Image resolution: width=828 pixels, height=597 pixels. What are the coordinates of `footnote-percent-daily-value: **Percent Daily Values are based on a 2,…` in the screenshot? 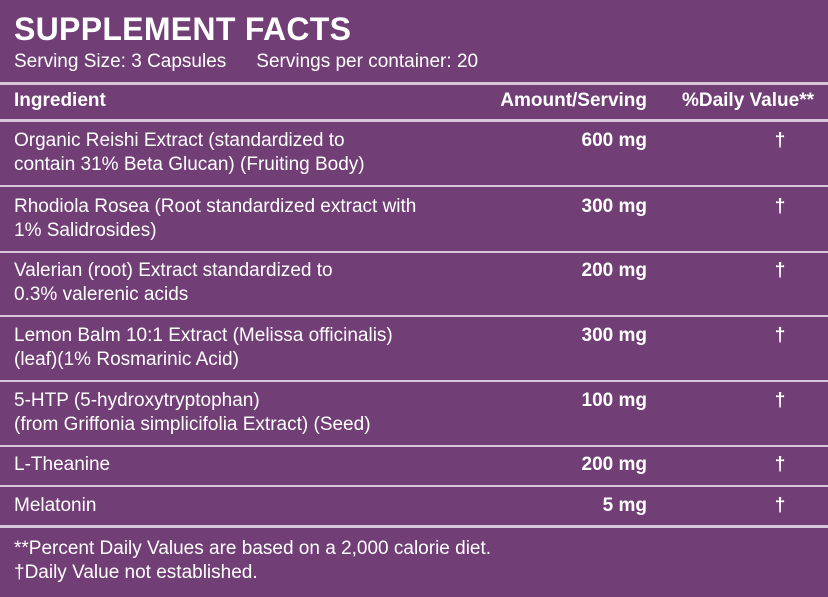 It's located at (253, 548).